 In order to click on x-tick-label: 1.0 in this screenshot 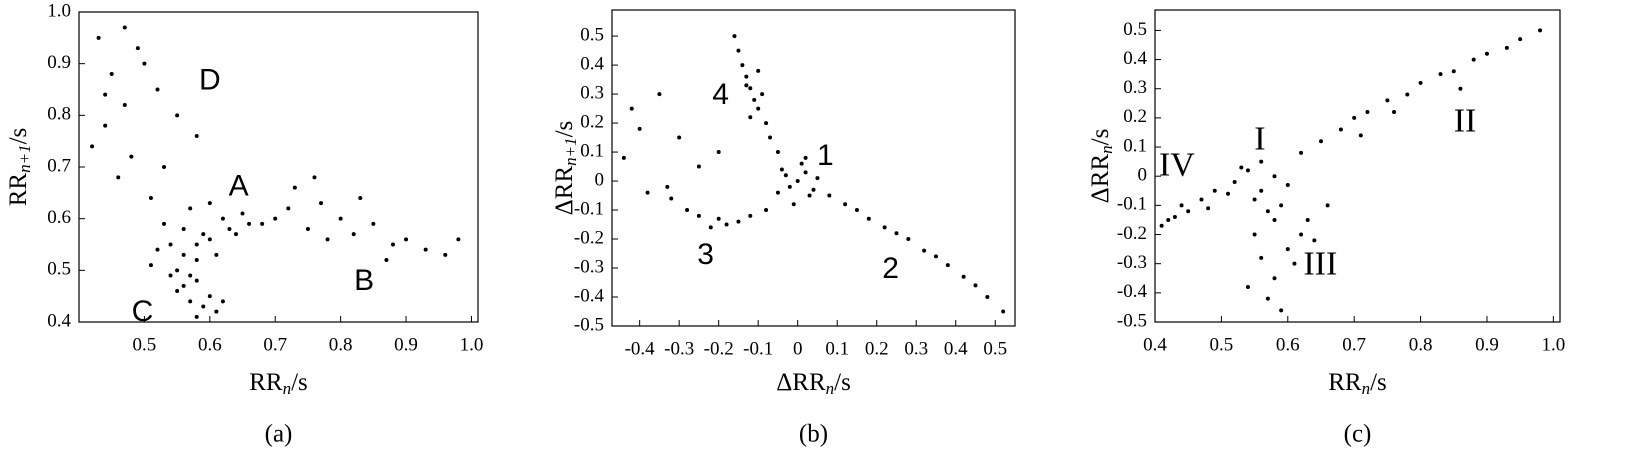, I will do `click(1553, 344)`.